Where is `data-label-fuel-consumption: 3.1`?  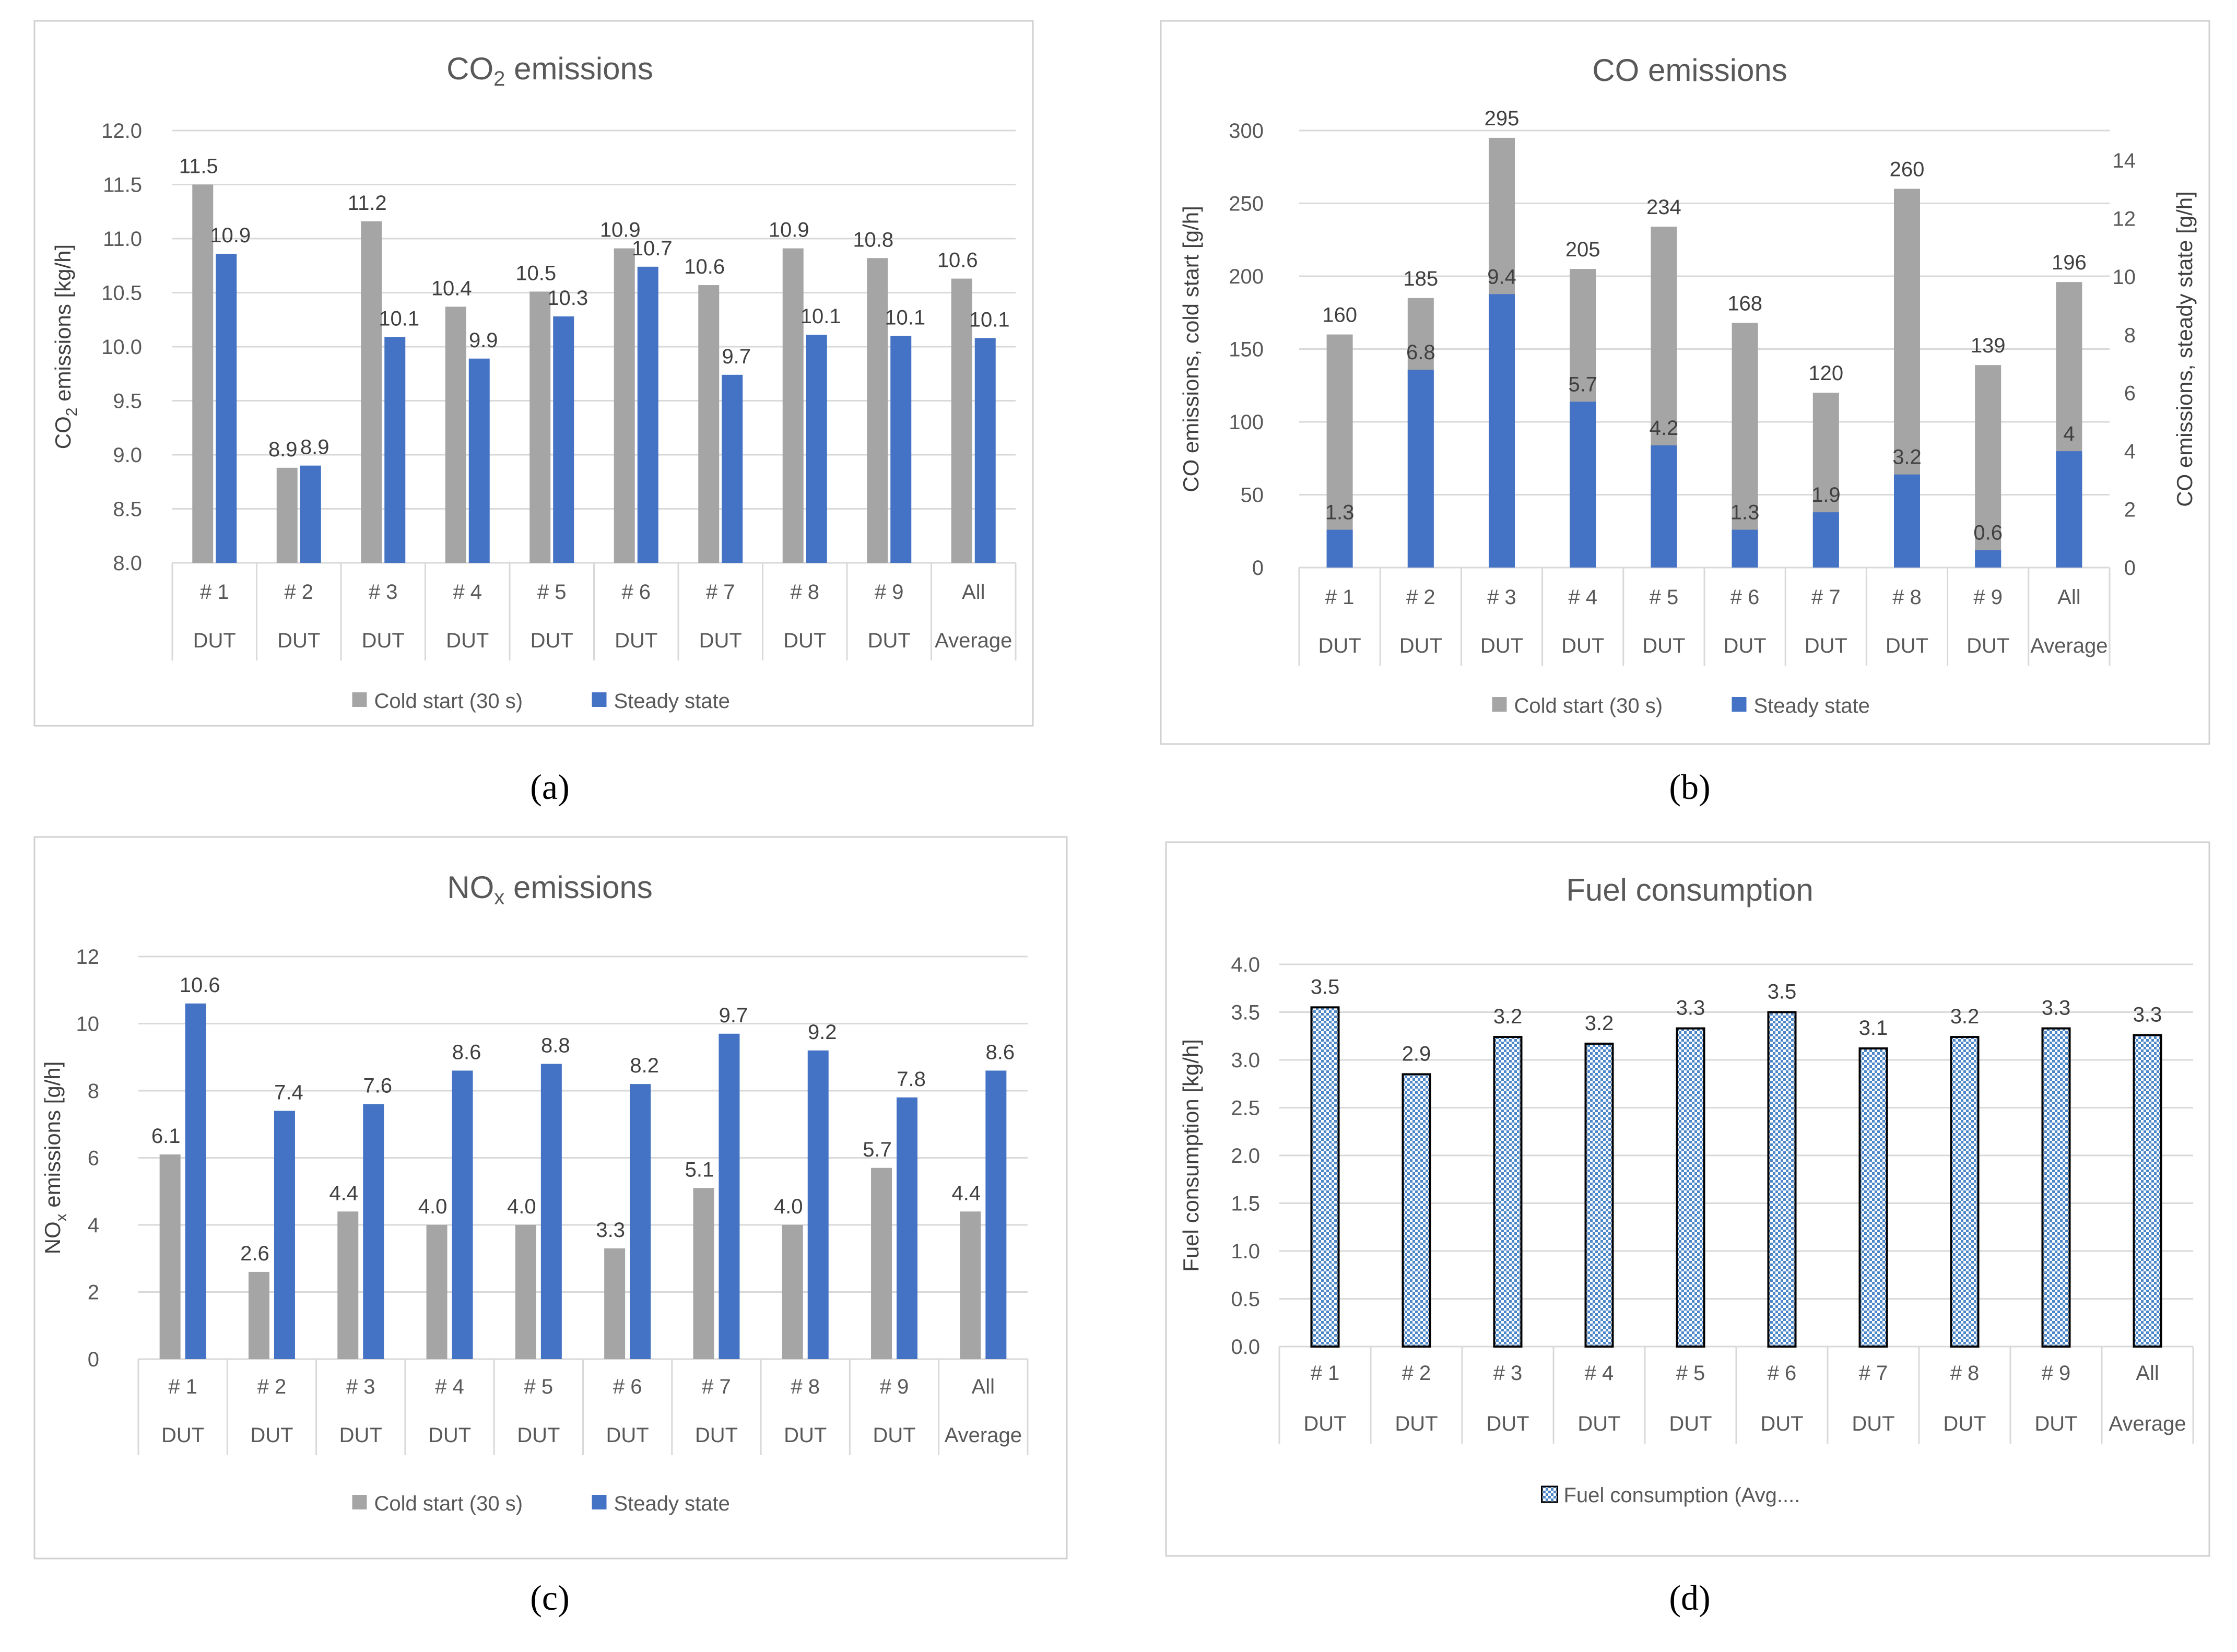 data-label-fuel-consumption: 3.1 is located at coordinates (1873, 1028).